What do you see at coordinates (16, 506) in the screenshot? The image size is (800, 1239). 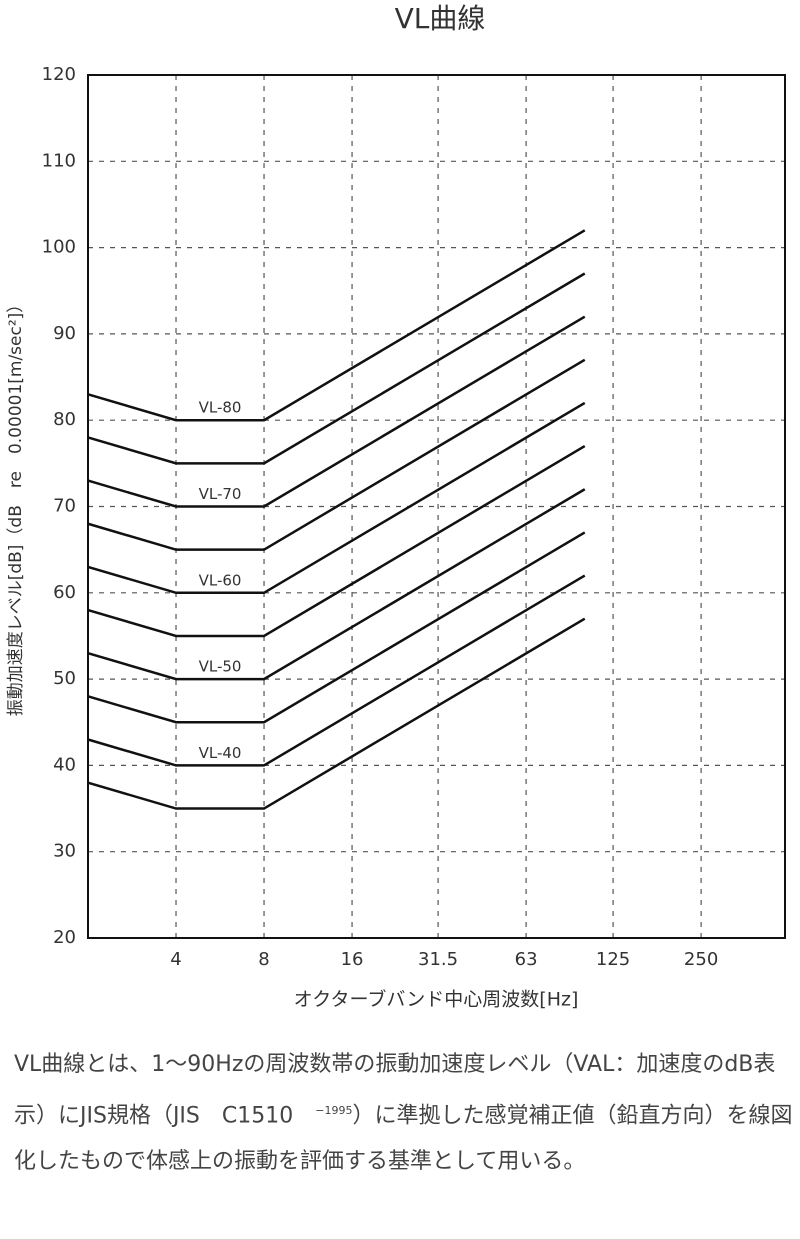 I see `y-axis-label: 振動加速度レベル[dB]（dB re 0.00001[m/sec²]）` at bounding box center [16, 506].